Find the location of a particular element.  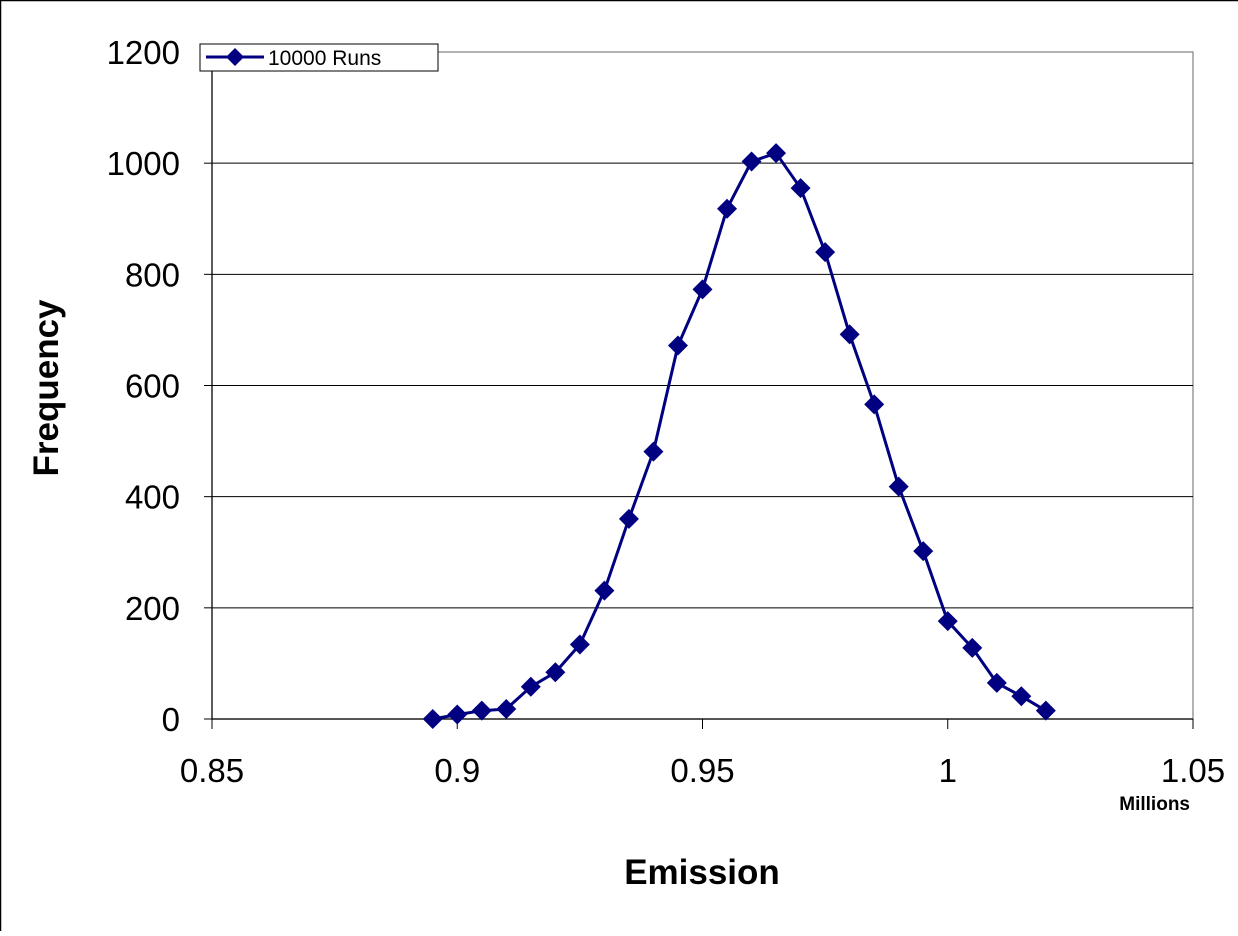

x-tick-label: 1 is located at coordinates (948, 770).